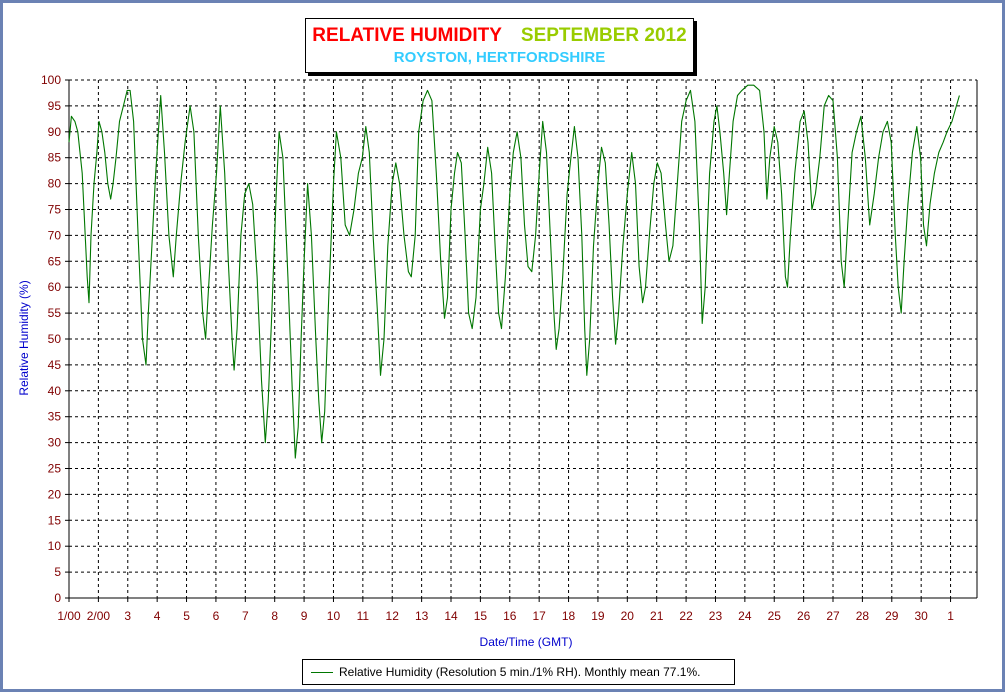  Describe the element at coordinates (55, 339) in the screenshot. I see `y-tick-label: 50` at that location.